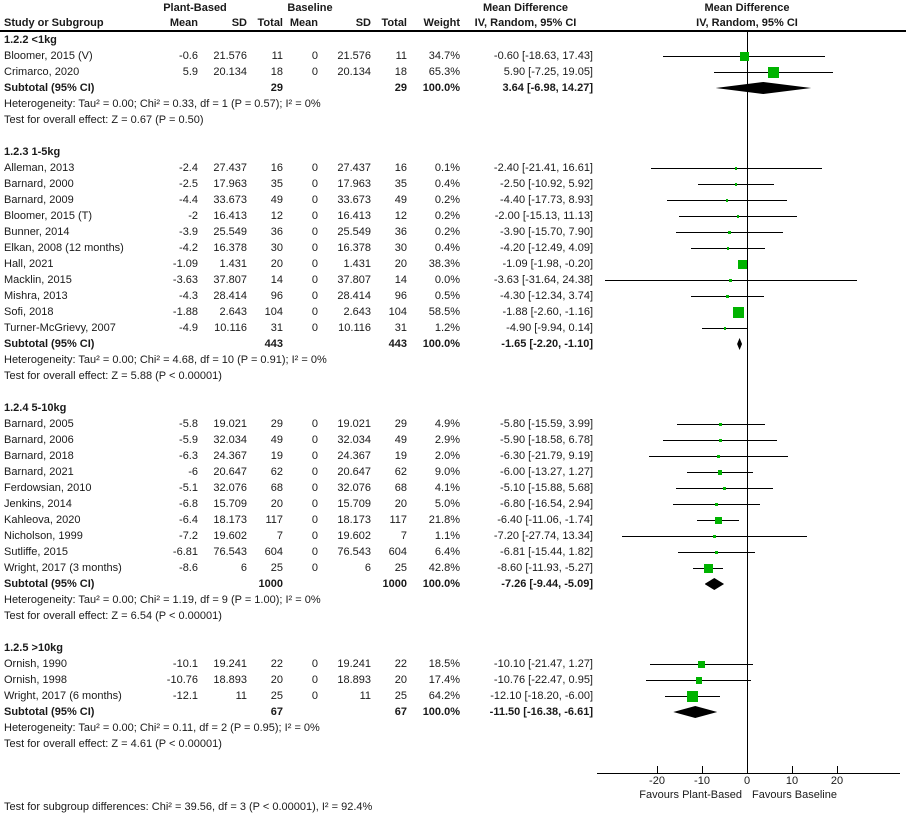 The height and width of the screenshot is (816, 906). I want to click on cell-mean: -4.3, so click(188, 296).